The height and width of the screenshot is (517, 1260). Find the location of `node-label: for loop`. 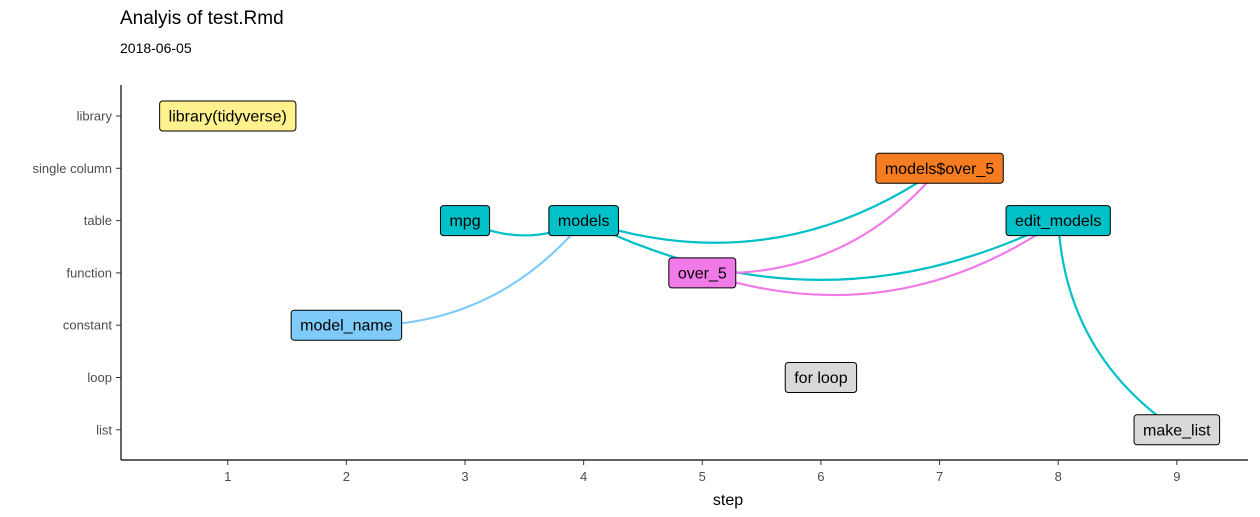

node-label: for loop is located at coordinates (821, 377).